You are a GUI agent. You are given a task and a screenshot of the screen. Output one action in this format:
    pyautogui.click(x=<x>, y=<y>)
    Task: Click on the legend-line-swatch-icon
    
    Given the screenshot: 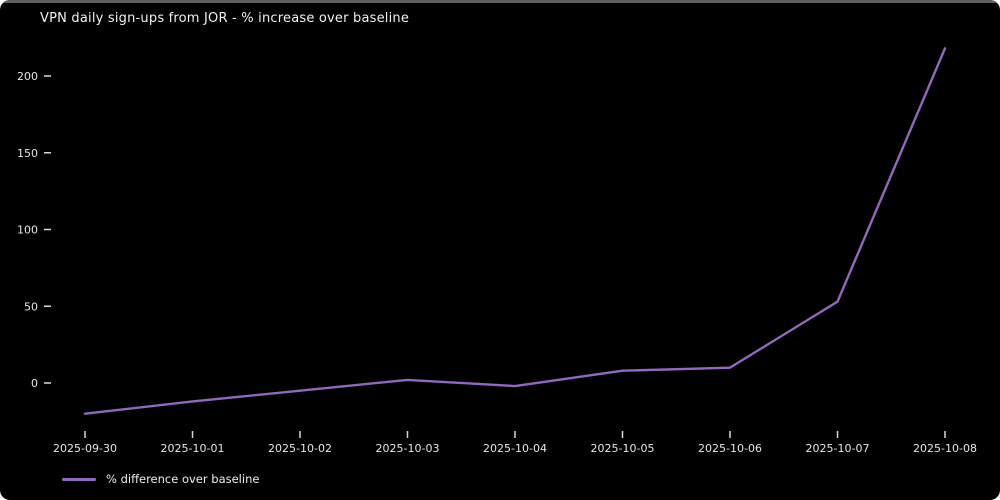 What is the action you would take?
    pyautogui.click(x=79, y=479)
    